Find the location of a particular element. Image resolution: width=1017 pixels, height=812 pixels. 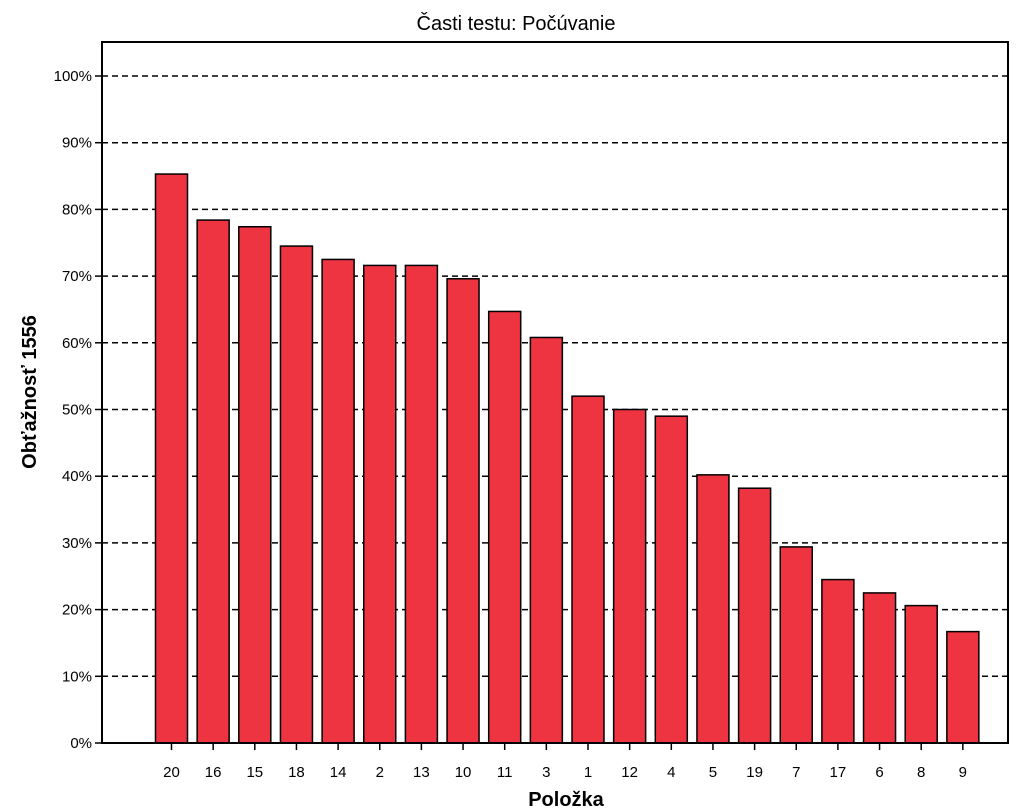

x-tick-label: 11 is located at coordinates (505, 772).